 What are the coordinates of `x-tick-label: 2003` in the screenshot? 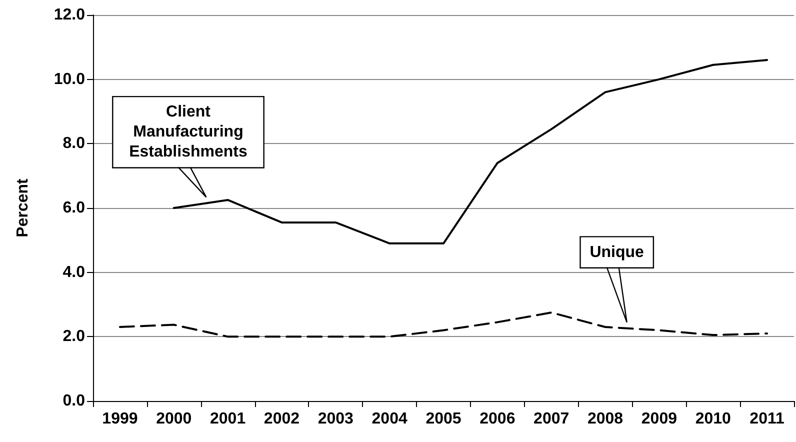 It's located at (336, 419).